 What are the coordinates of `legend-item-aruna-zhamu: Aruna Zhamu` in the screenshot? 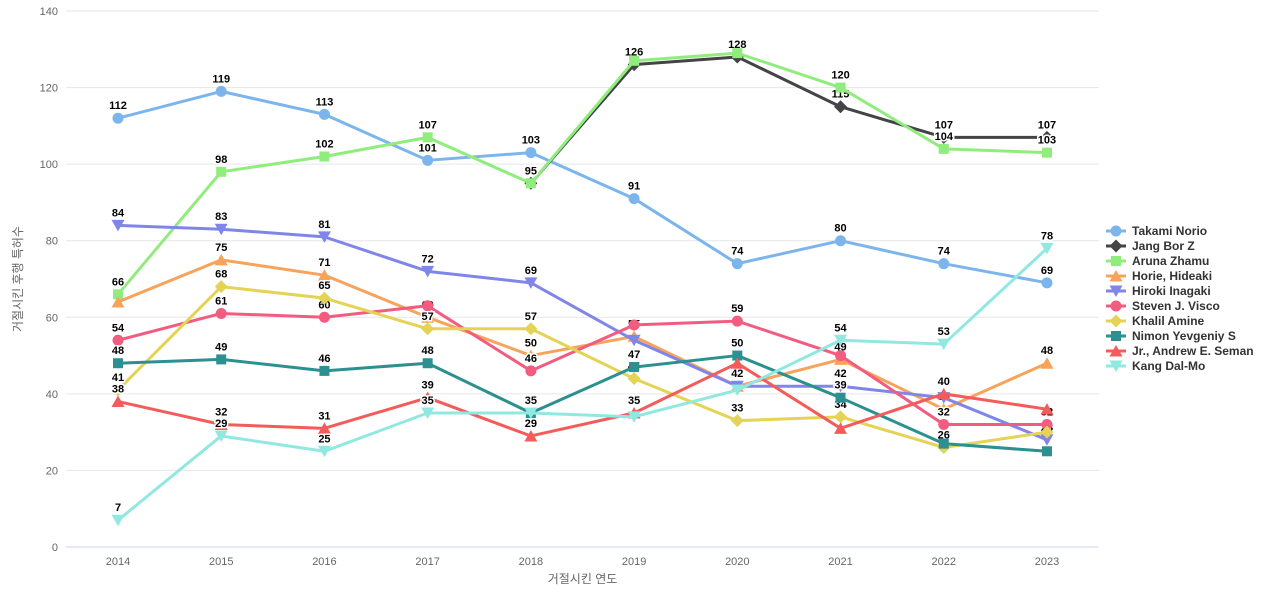 It's located at (1157, 261).